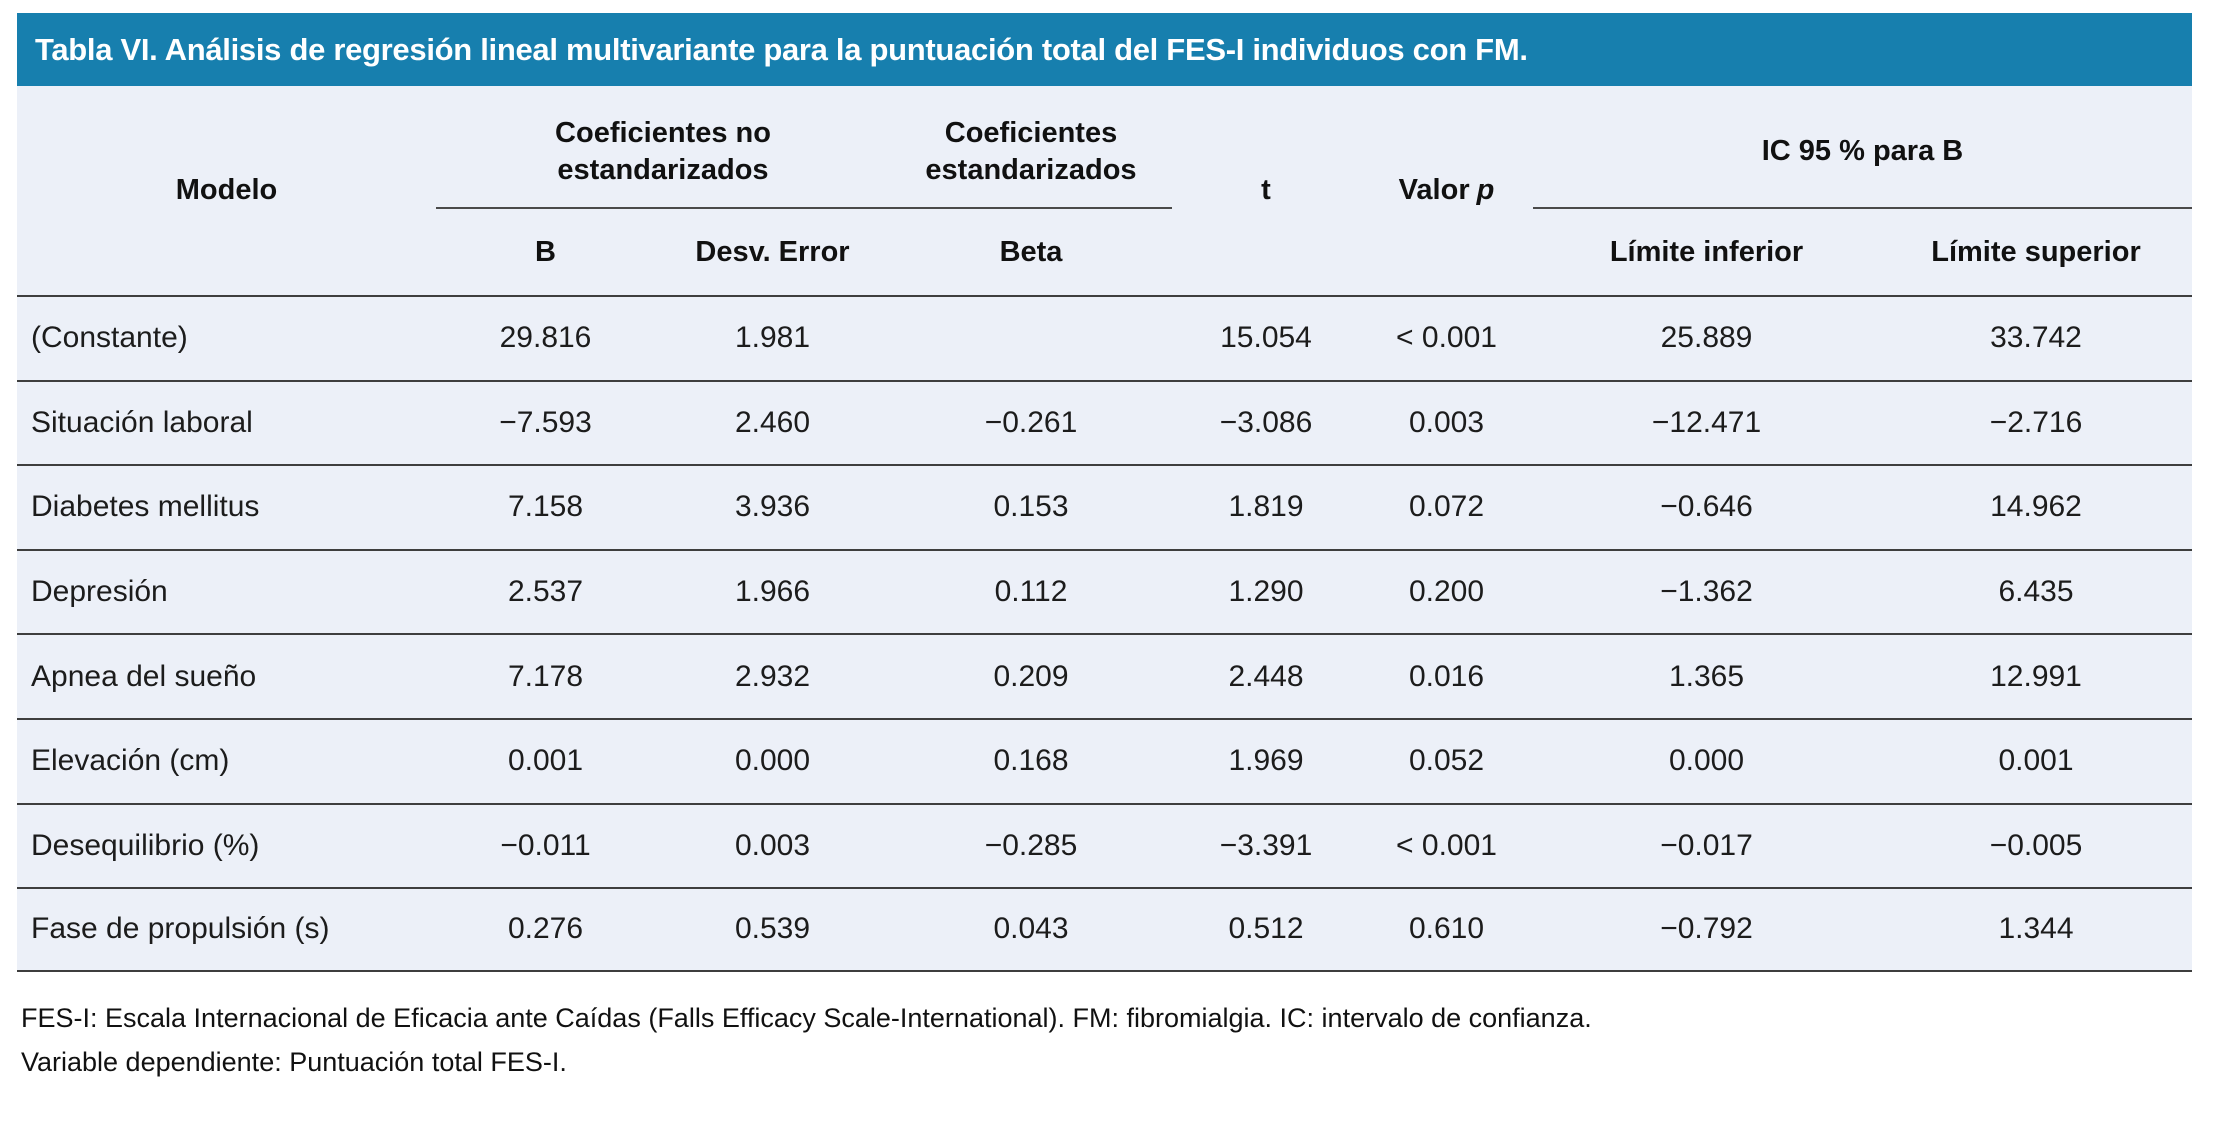 This screenshot has height=1123, width=2239. Describe the element at coordinates (545, 676) in the screenshot. I see `cell-b: 7.178` at that location.